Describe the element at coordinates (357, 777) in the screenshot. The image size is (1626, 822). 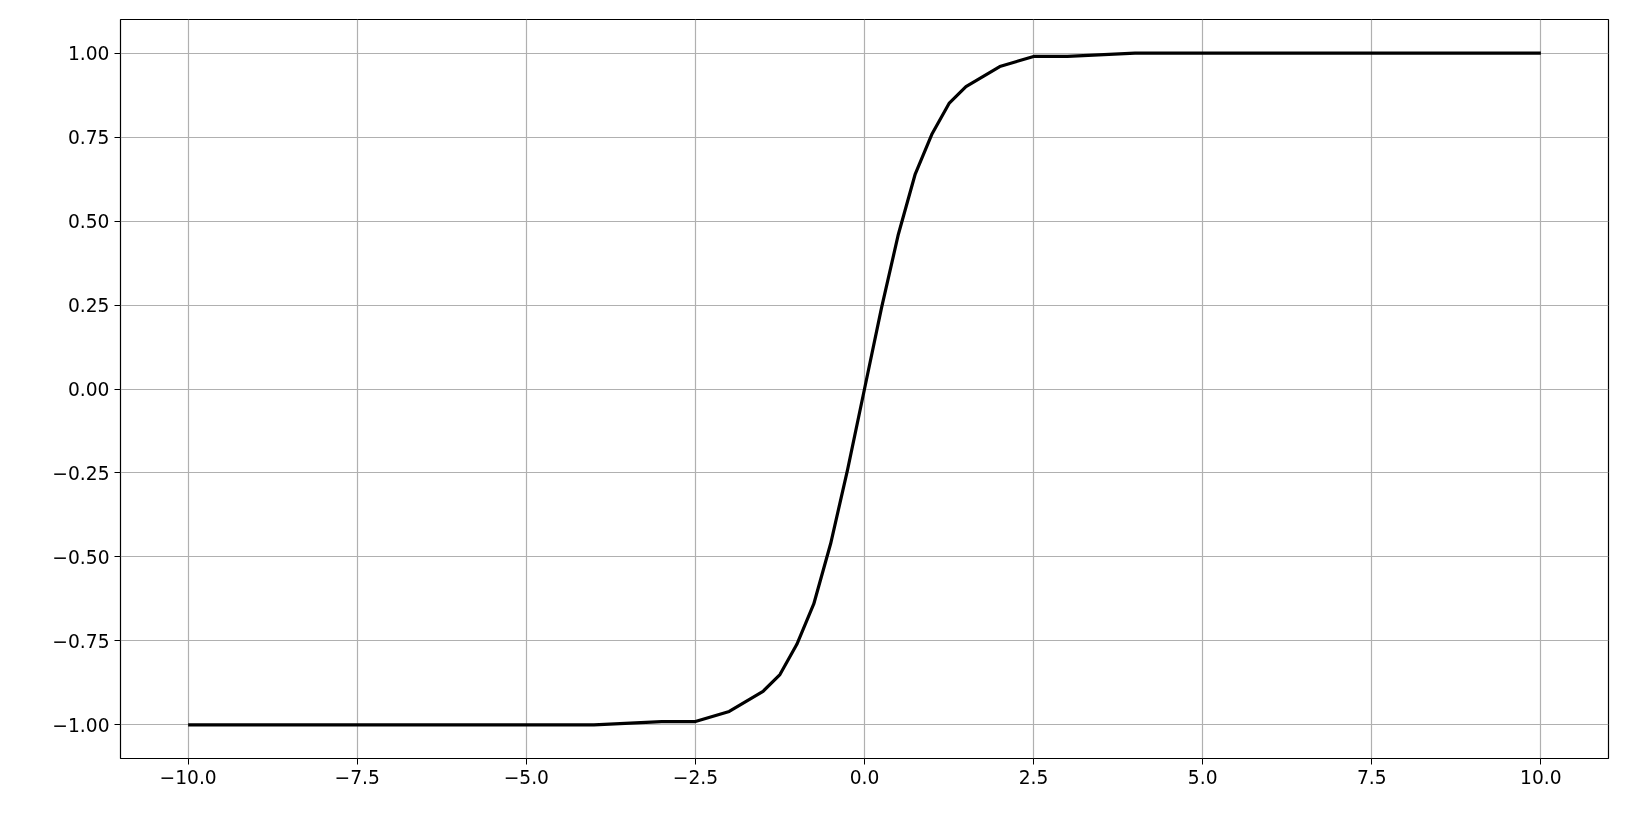
I see `x-tick-label: −7.5` at that location.